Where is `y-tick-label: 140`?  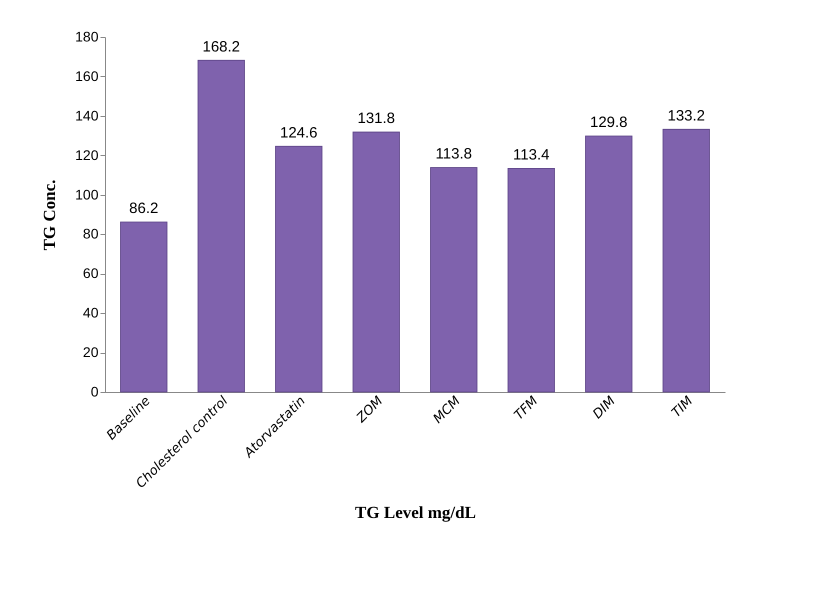 y-tick-label: 140 is located at coordinates (87, 115).